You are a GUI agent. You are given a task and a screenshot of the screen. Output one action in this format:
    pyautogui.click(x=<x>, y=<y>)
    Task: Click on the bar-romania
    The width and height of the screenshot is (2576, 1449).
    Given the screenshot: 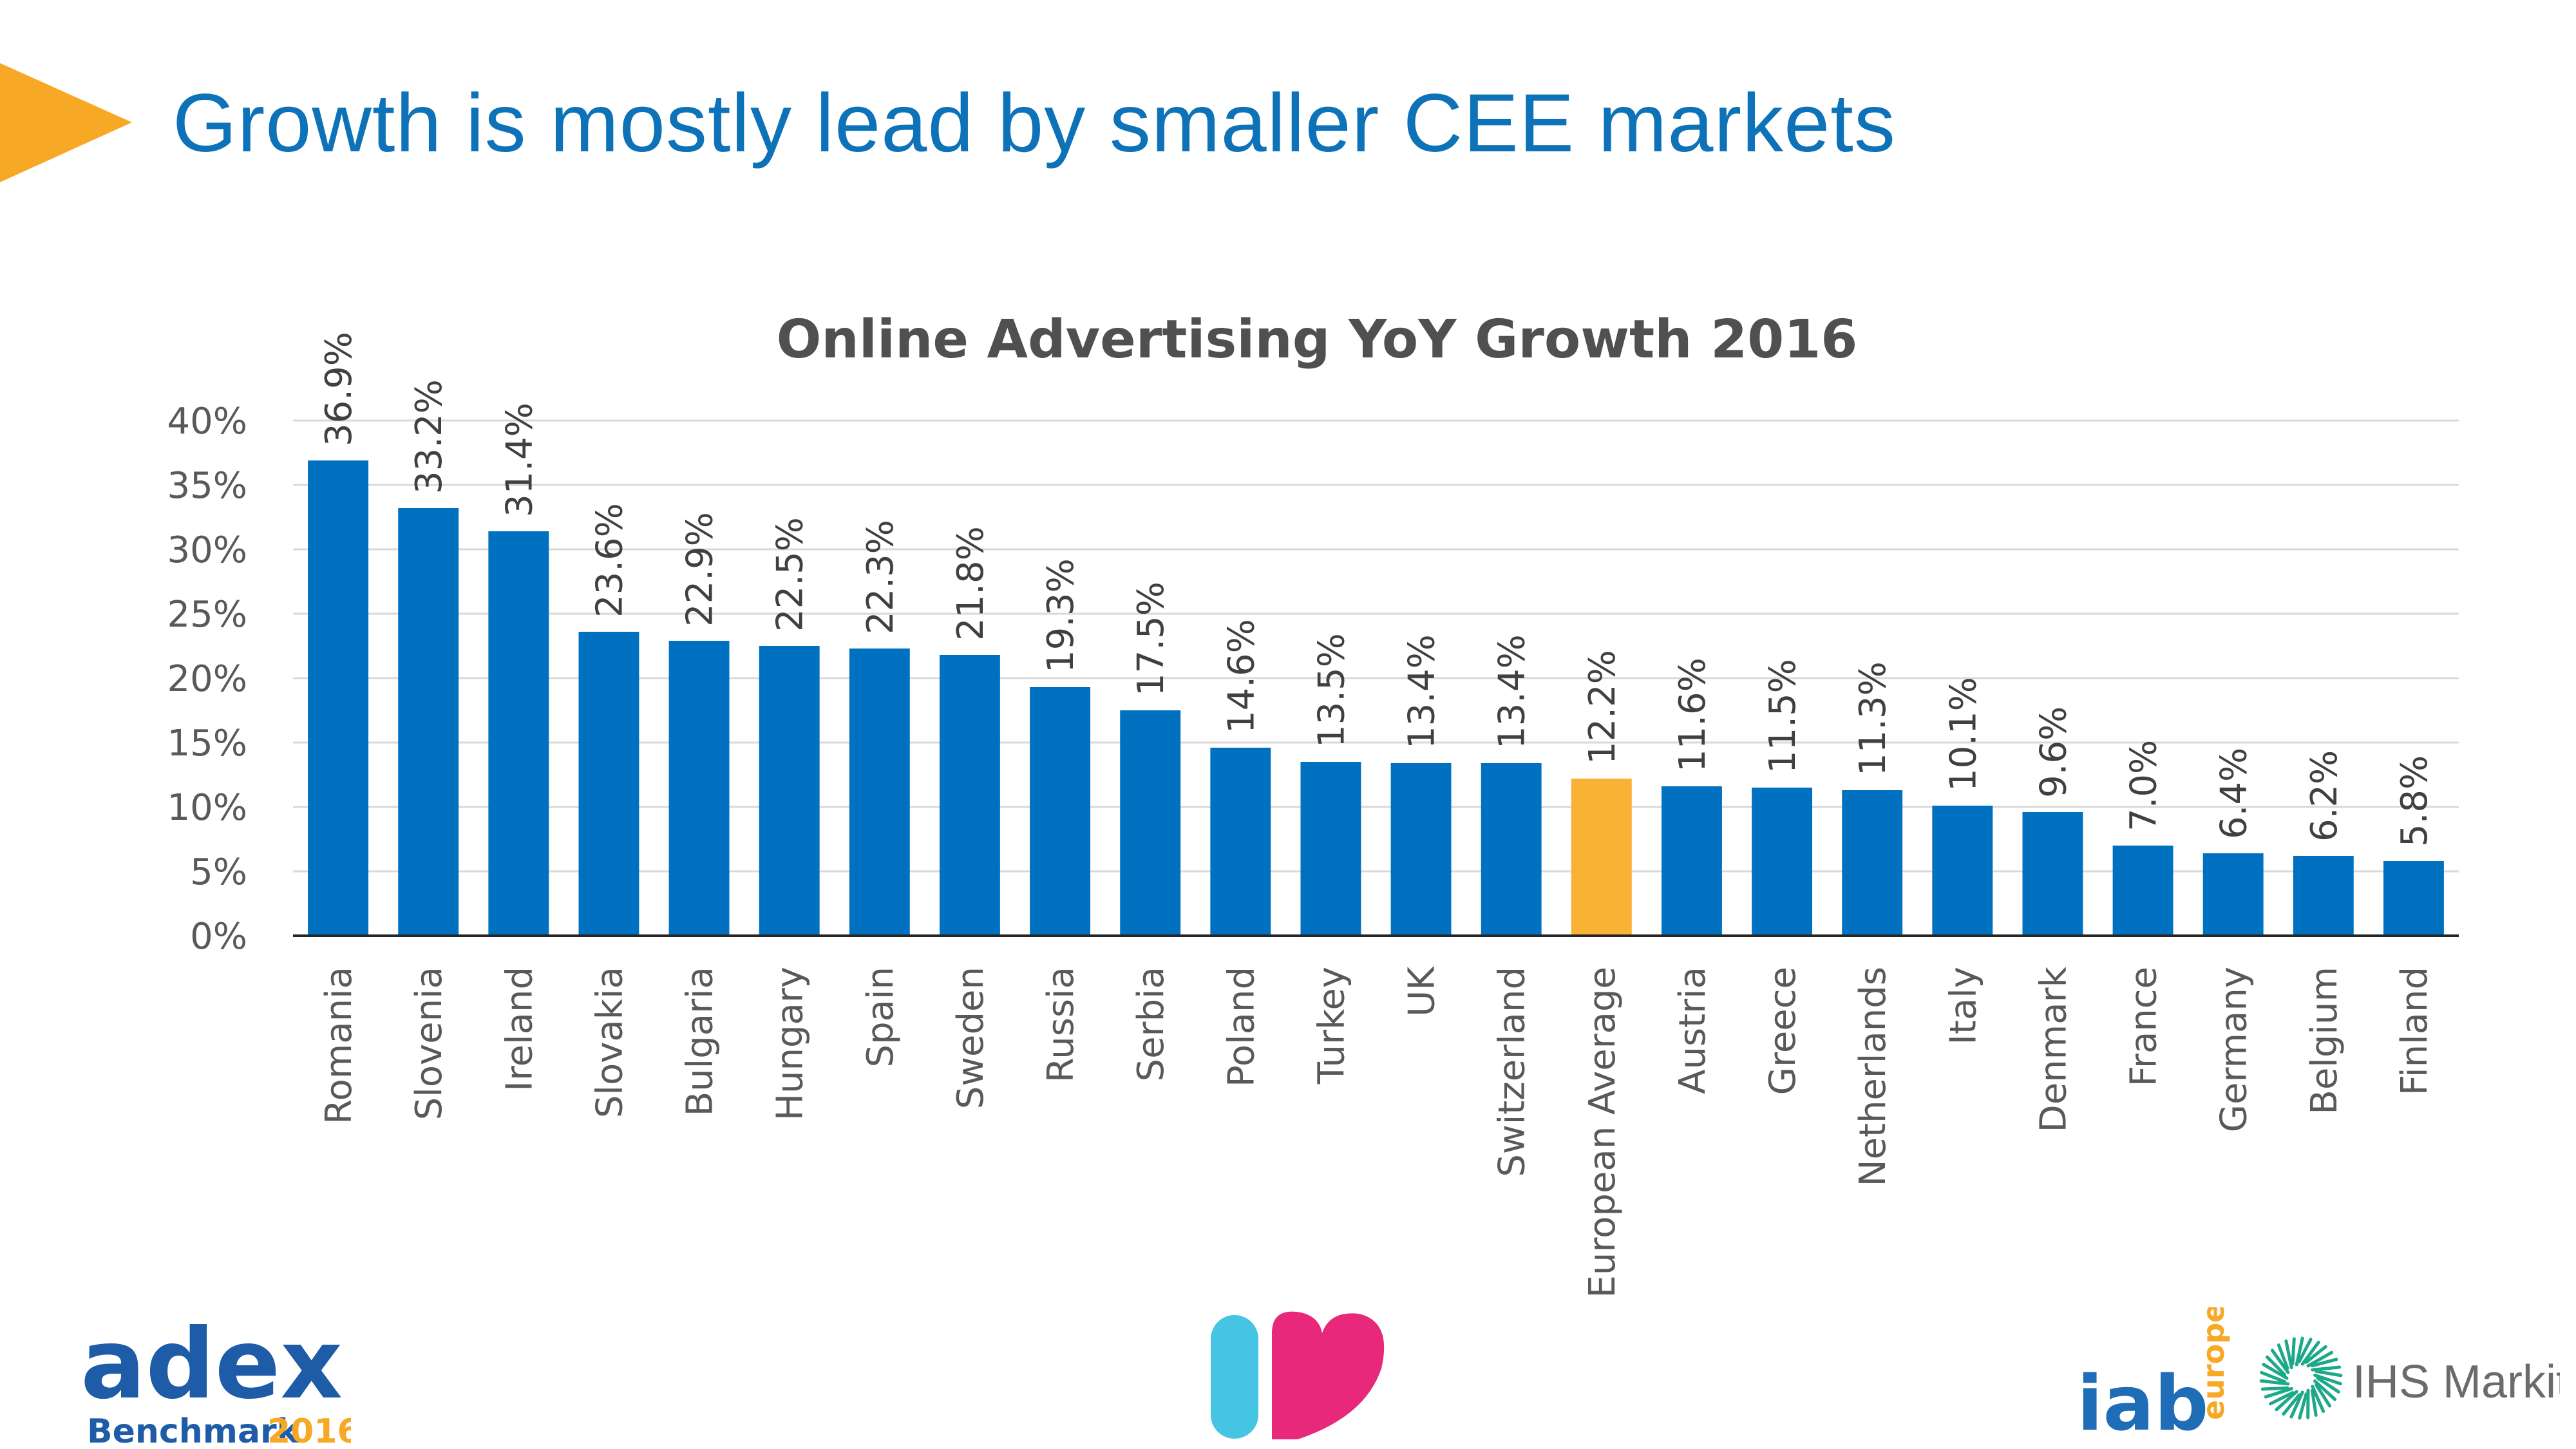 What is the action you would take?
    pyautogui.click(x=338, y=698)
    